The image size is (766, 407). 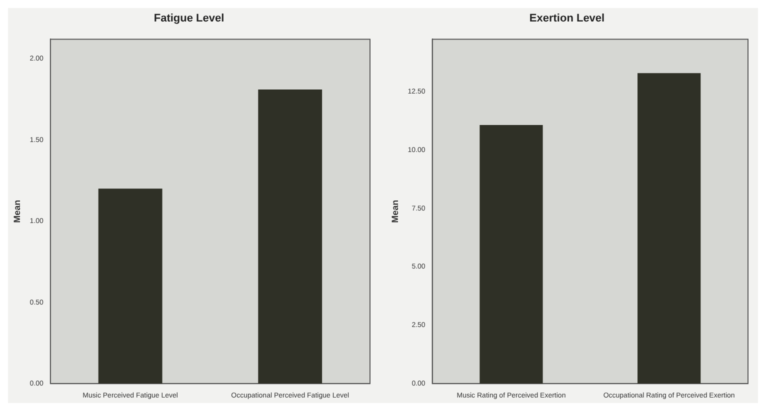 I want to click on chart-title: Exertion Level, so click(x=567, y=18).